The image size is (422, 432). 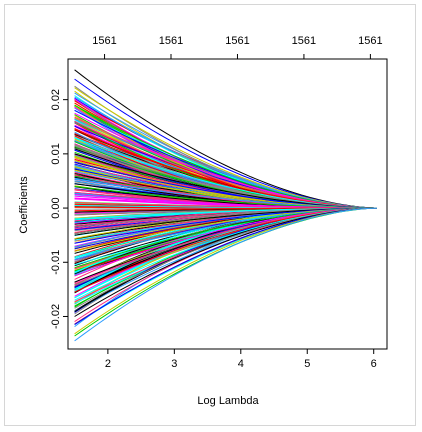 I want to click on y-tick-label: -0.01, so click(x=56, y=262).